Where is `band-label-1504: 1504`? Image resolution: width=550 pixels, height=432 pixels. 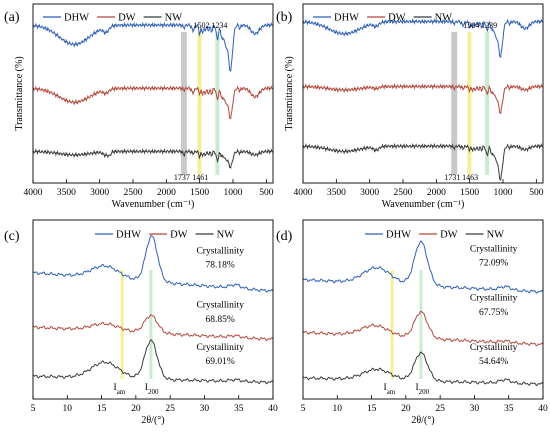
band-label-1504: 1504 is located at coordinates (471, 25).